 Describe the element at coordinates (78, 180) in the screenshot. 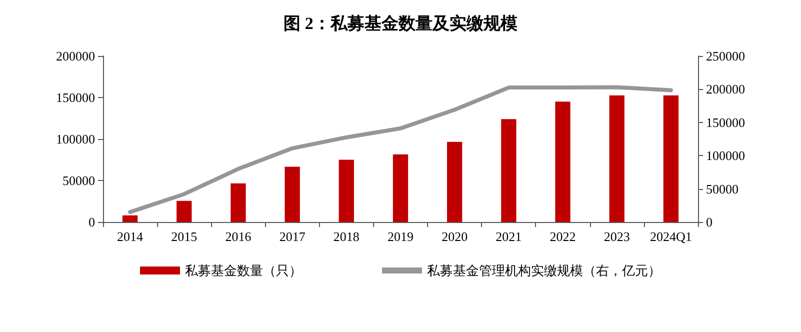

I see `y-tick-label: 50000` at that location.